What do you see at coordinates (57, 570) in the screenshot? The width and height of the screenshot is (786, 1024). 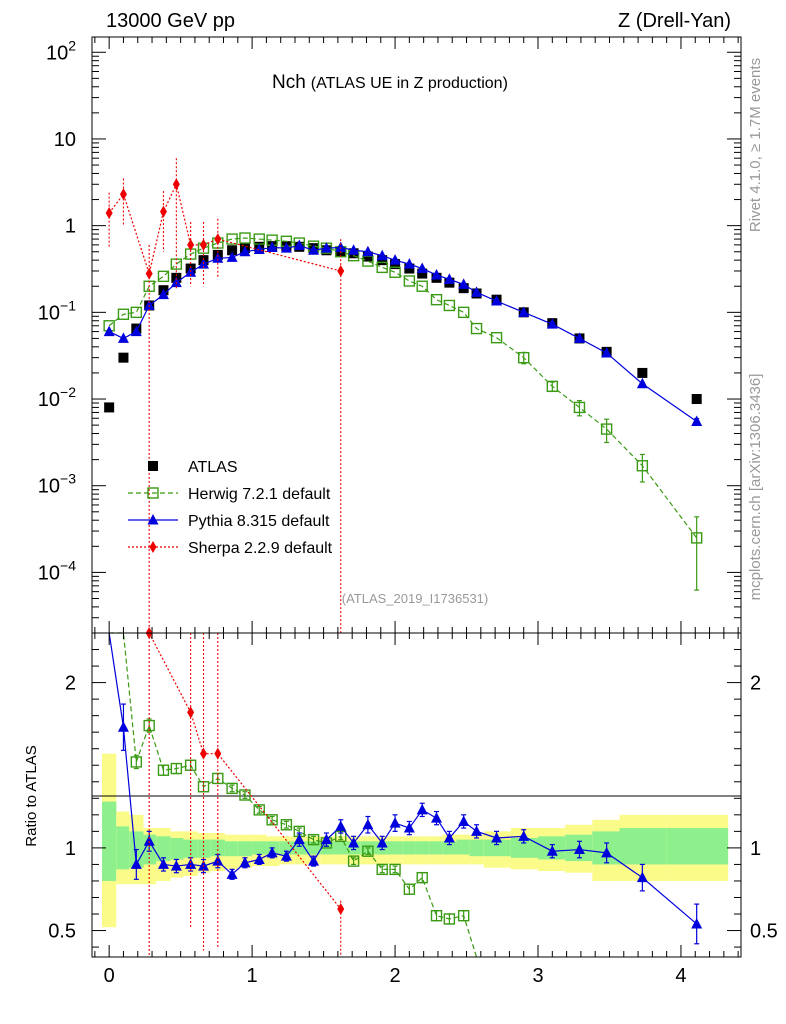 I see `ytick-label: 10⁻⁴` at bounding box center [57, 570].